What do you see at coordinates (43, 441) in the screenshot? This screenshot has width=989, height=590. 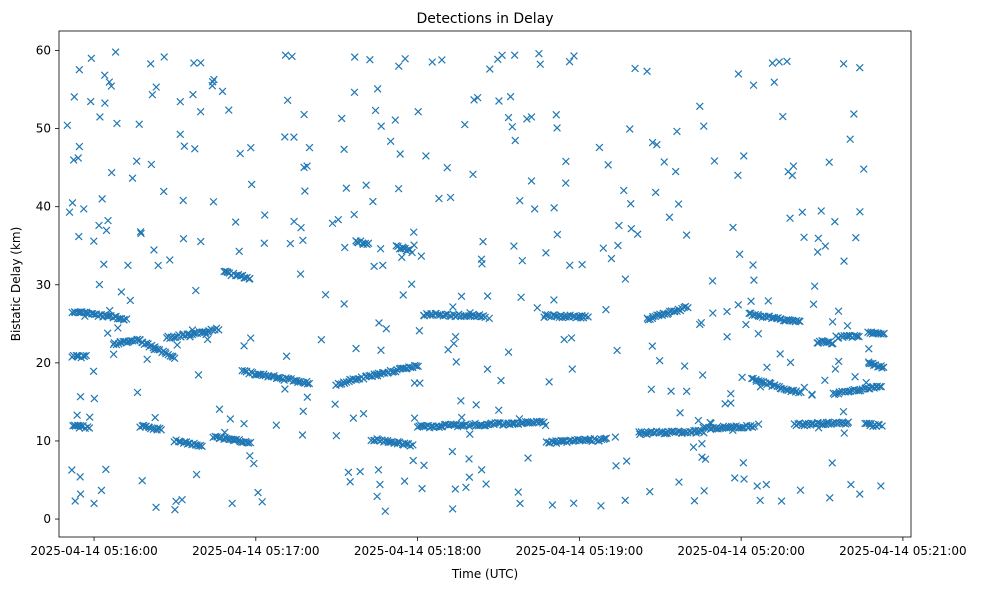 I see `y-tick-label: 10` at bounding box center [43, 441].